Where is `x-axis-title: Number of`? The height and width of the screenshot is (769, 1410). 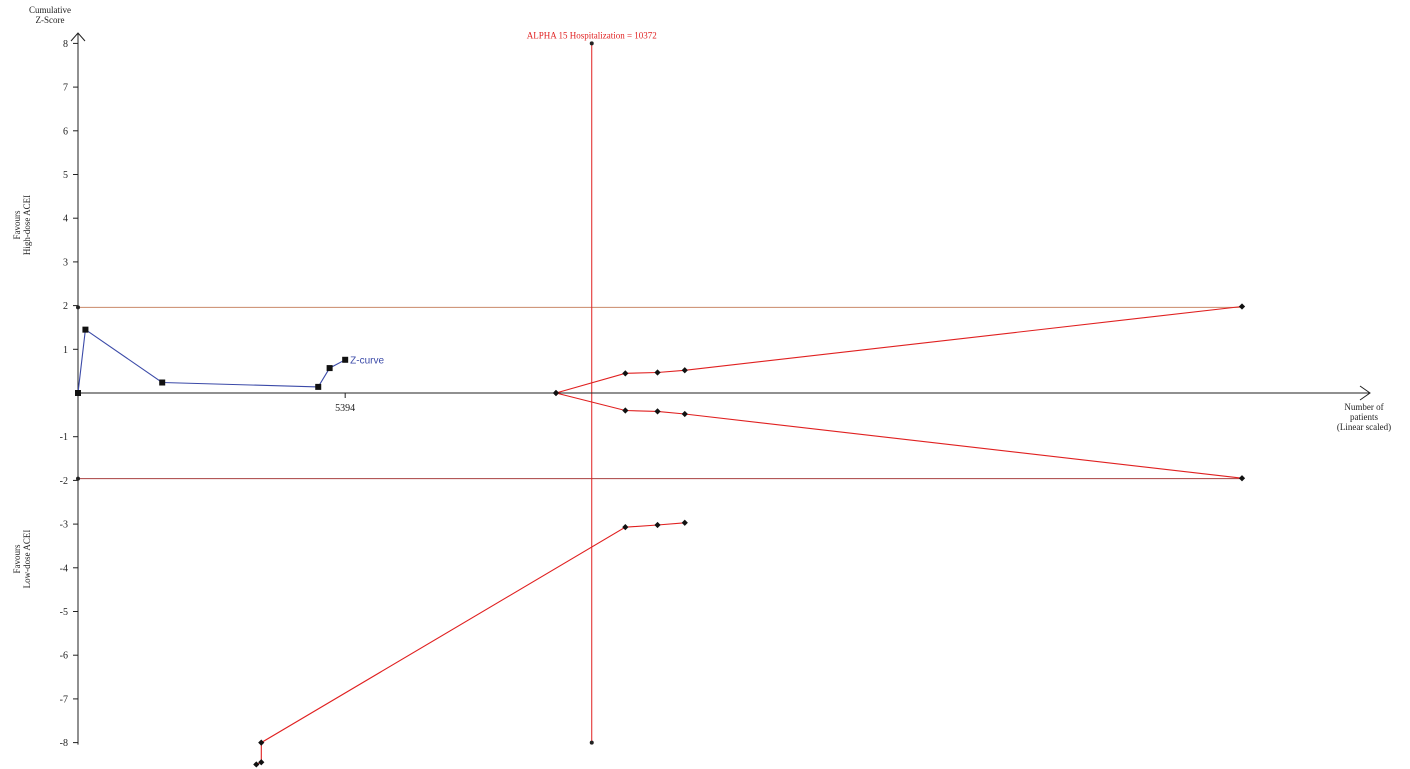
x-axis-title: Number of is located at coordinates (1363, 407).